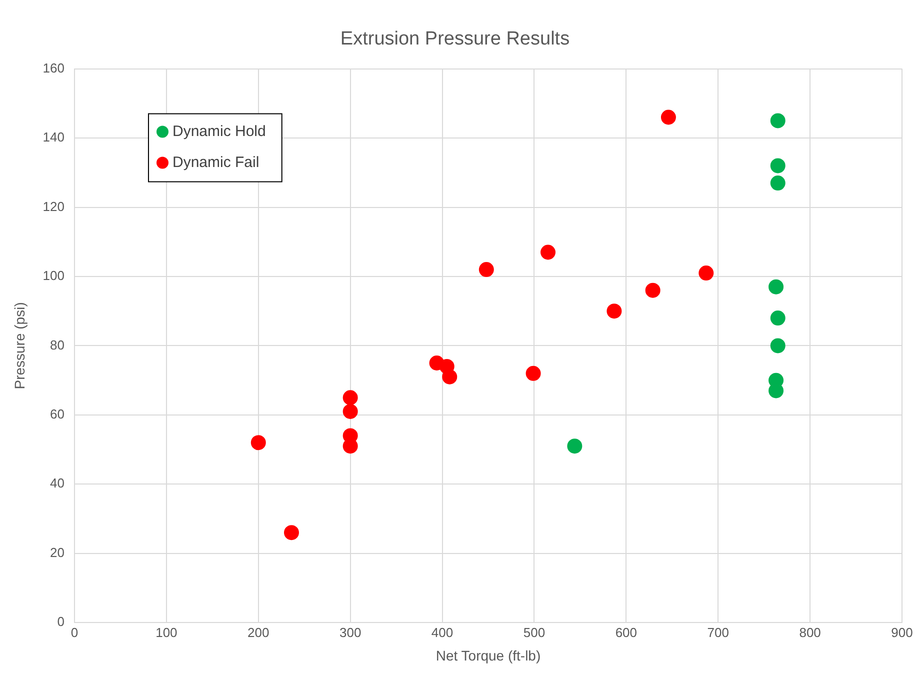 Image resolution: width=924 pixels, height=677 pixels. I want to click on y-tick-label: 60, so click(57, 414).